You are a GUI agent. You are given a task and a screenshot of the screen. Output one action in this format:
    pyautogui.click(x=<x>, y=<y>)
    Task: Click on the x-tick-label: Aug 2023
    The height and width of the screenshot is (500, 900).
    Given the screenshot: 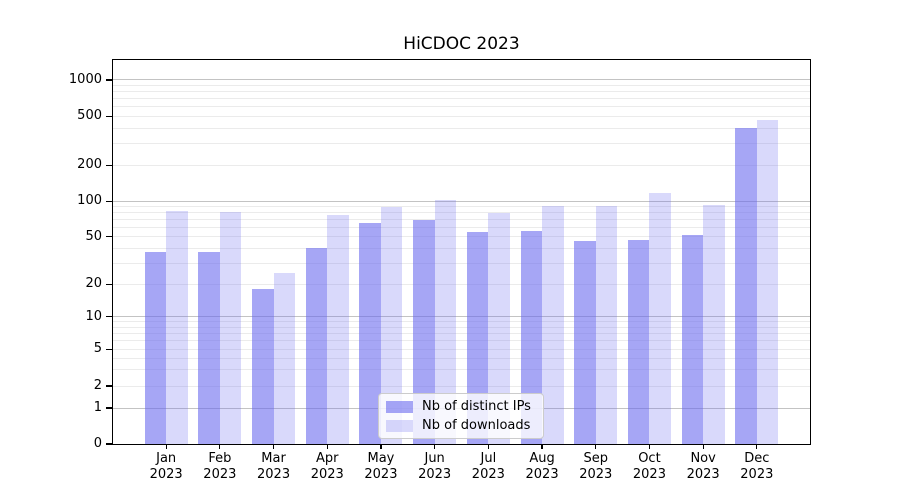 What is the action you would take?
    pyautogui.click(x=542, y=466)
    